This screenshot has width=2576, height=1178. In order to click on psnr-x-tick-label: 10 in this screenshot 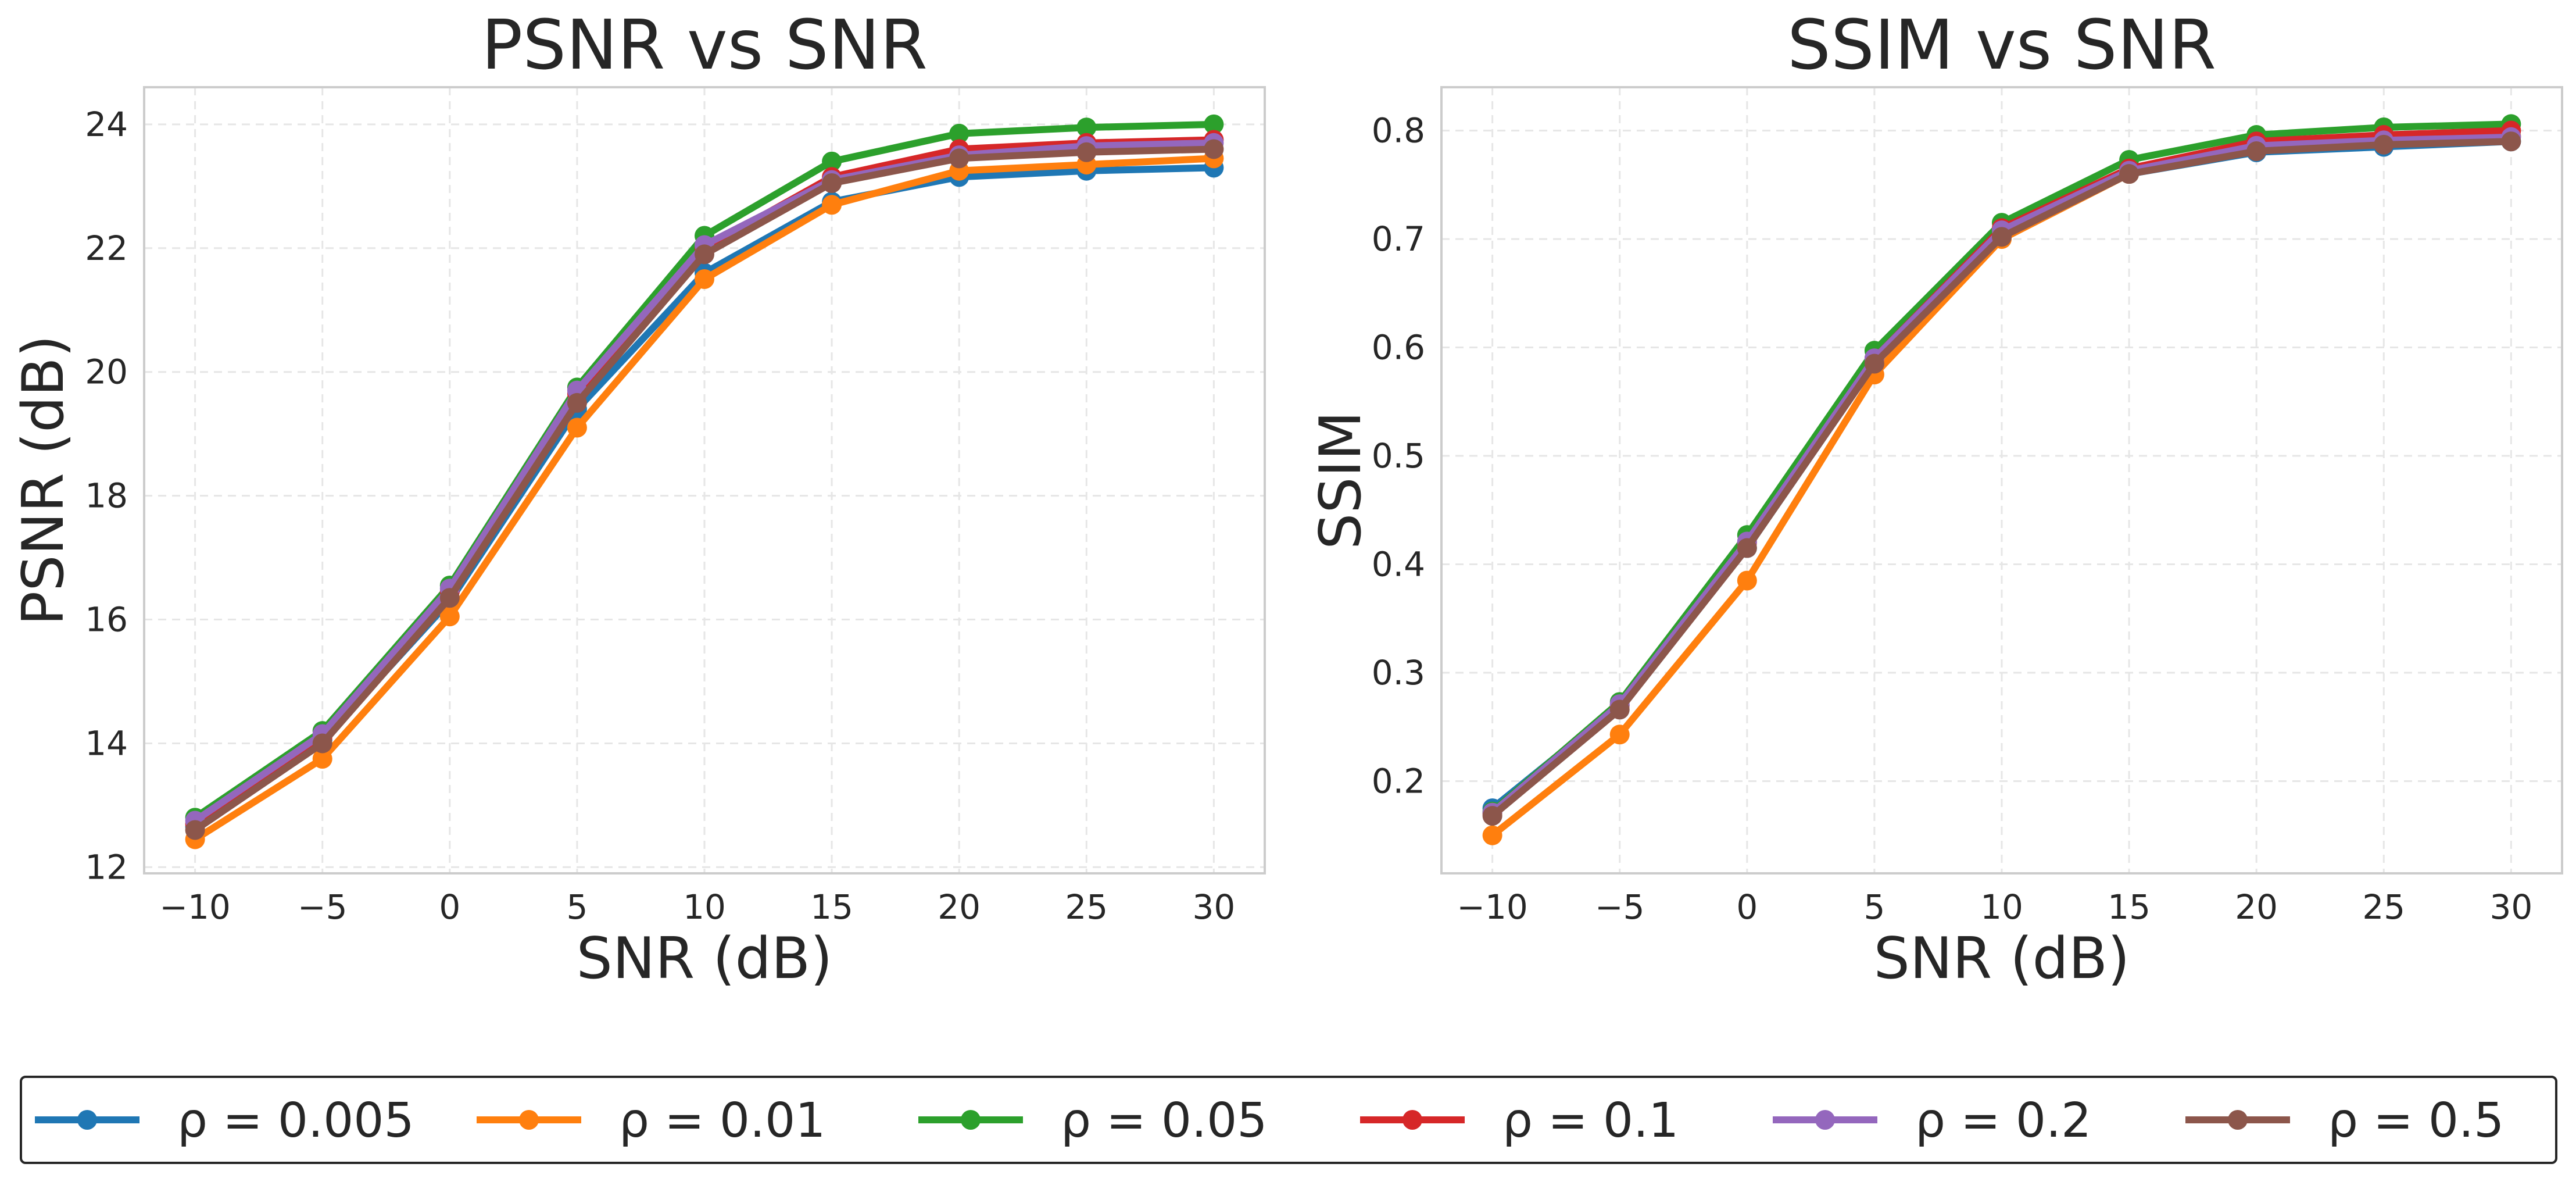, I will do `click(704, 907)`.